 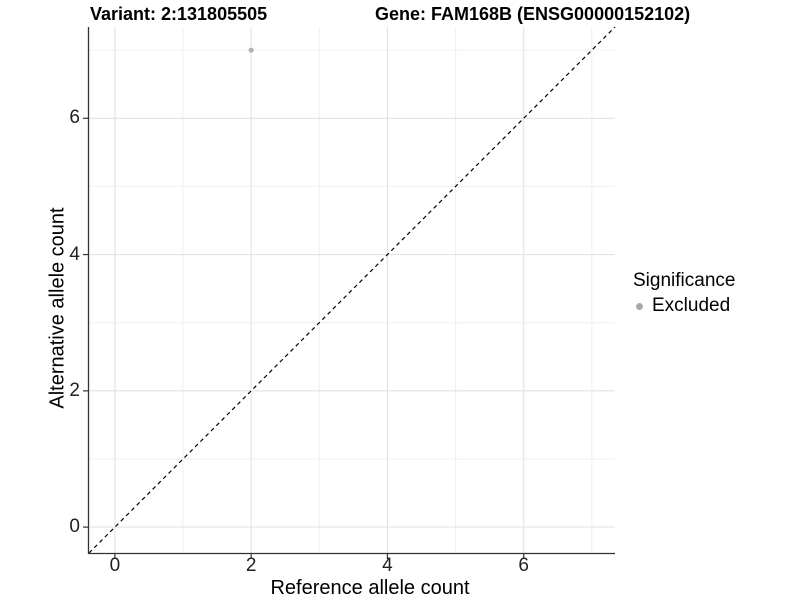 What do you see at coordinates (684, 280) in the screenshot?
I see `legend-title: Significance` at bounding box center [684, 280].